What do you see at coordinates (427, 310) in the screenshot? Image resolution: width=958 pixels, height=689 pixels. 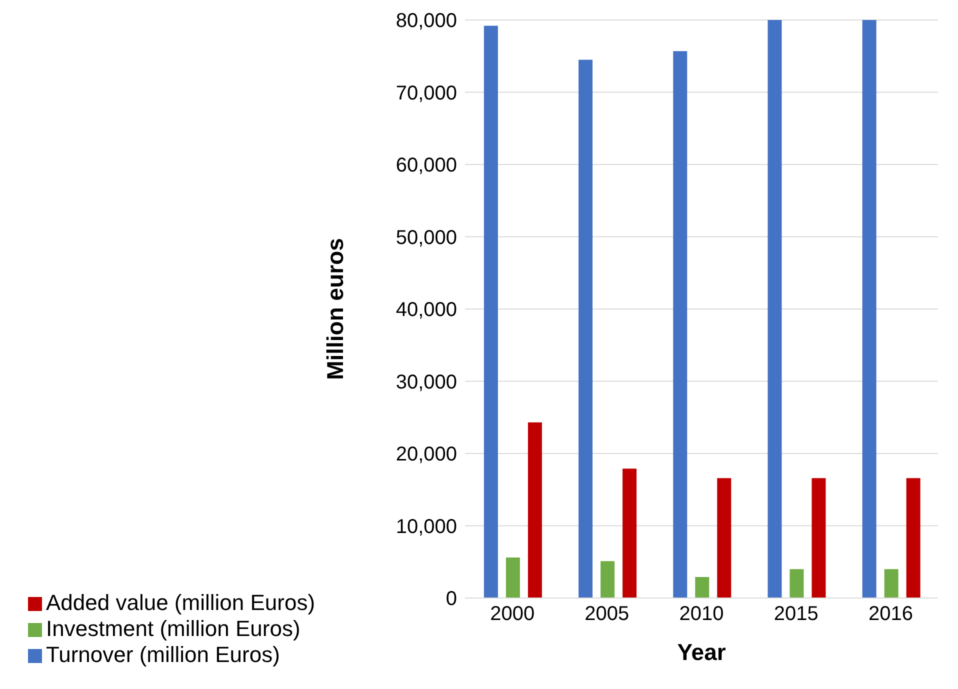 I see `y-tick-label: 40,000` at bounding box center [427, 310].